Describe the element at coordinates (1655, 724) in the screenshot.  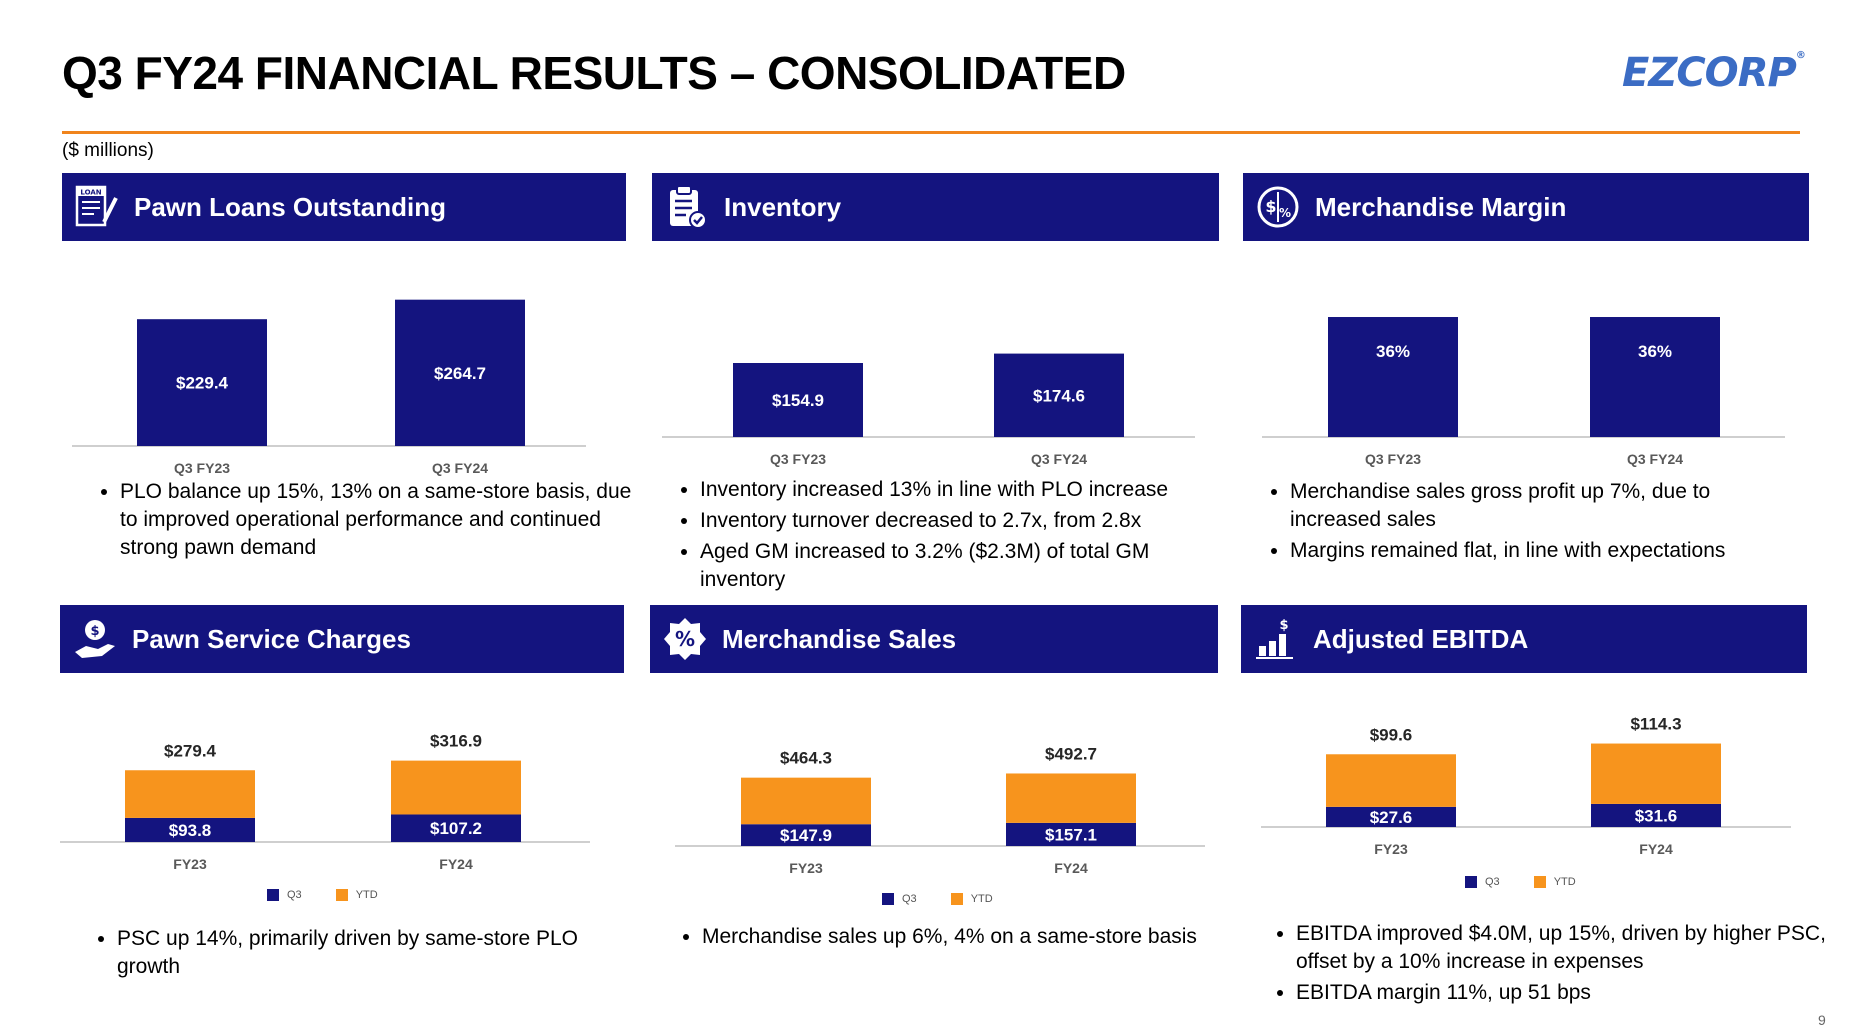
I see `data-label-ytd: $114.3` at that location.